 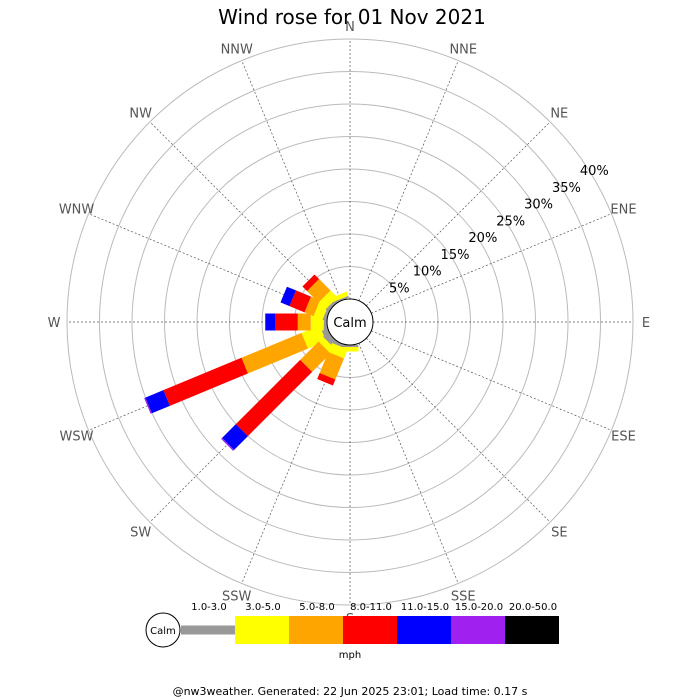 I want to click on spoke-ene, so click(x=491, y=263).